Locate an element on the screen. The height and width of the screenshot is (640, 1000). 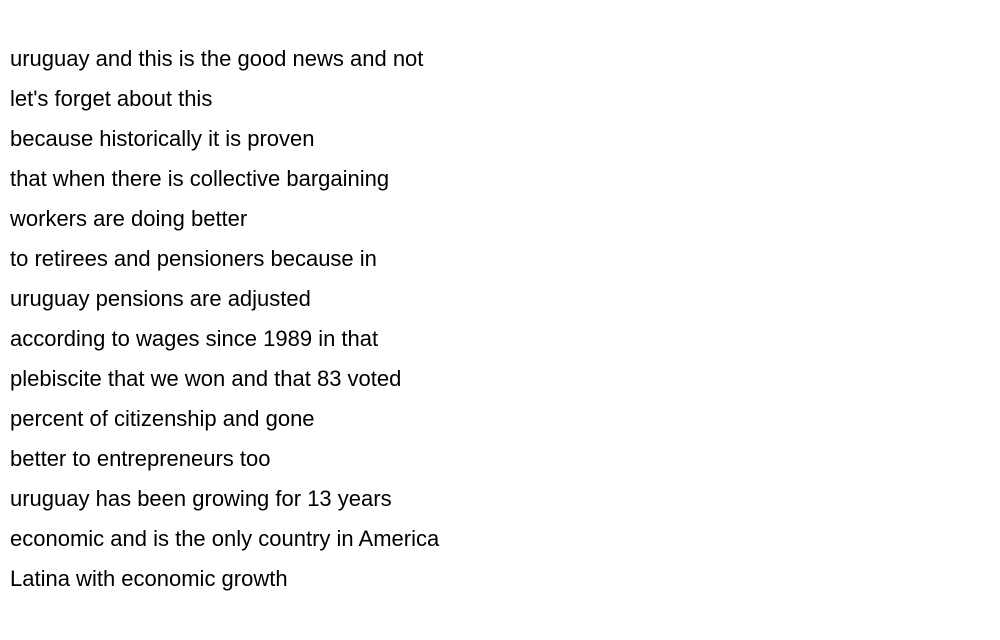
transcript-line: let's forget about this is located at coordinates (111, 98).